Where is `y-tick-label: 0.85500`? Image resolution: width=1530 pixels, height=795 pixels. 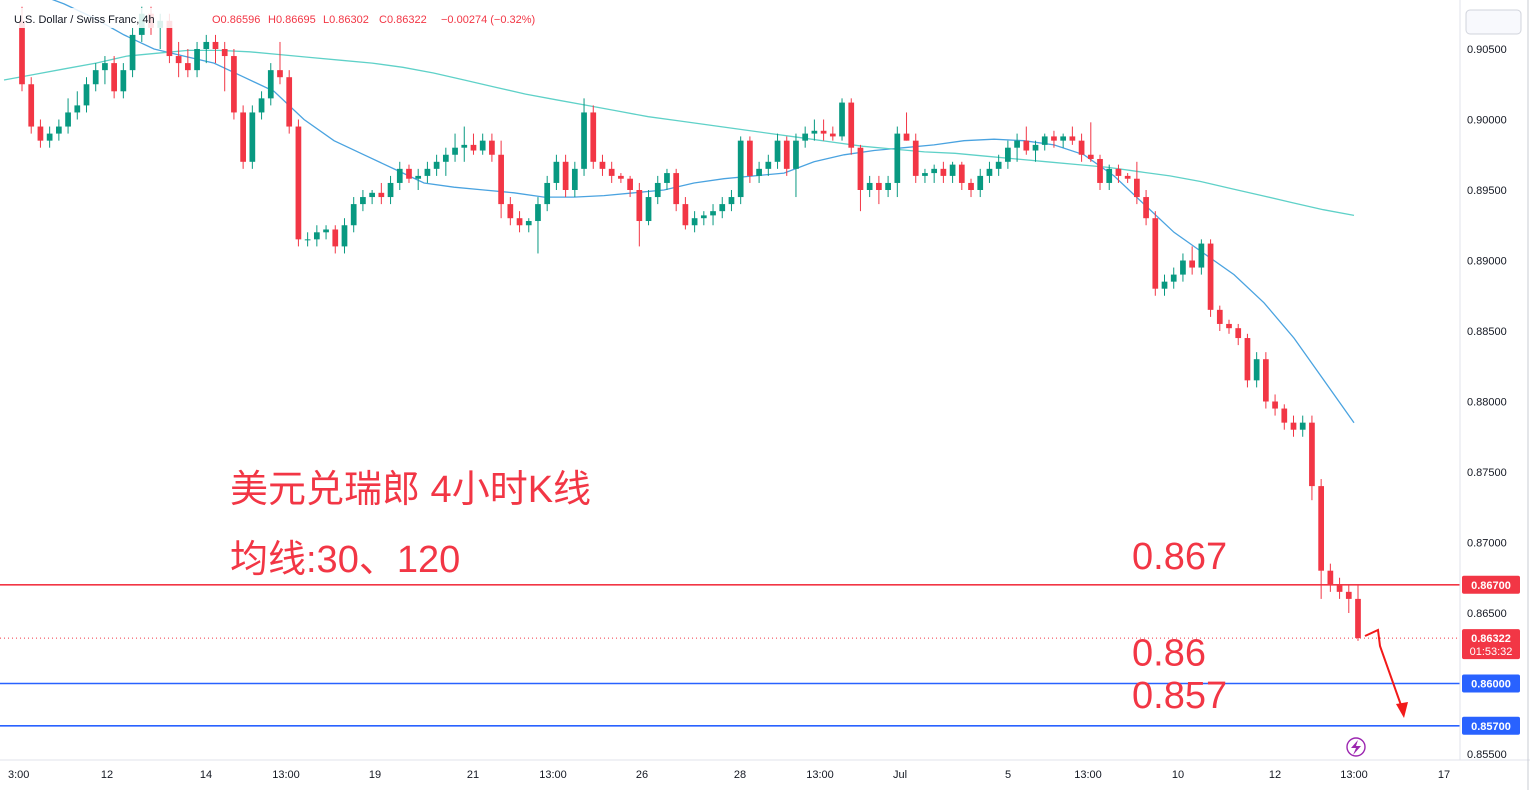 y-tick-label: 0.85500 is located at coordinates (1487, 755).